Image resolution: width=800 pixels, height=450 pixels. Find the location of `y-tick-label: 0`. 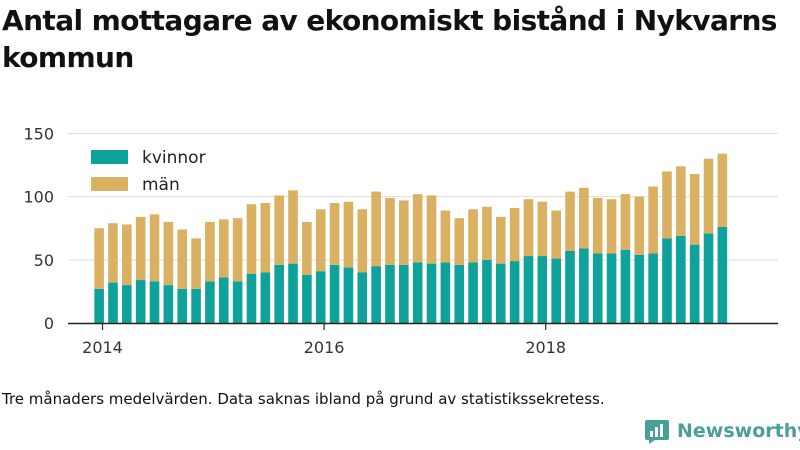

y-tick-label: 0 is located at coordinates (49, 323).